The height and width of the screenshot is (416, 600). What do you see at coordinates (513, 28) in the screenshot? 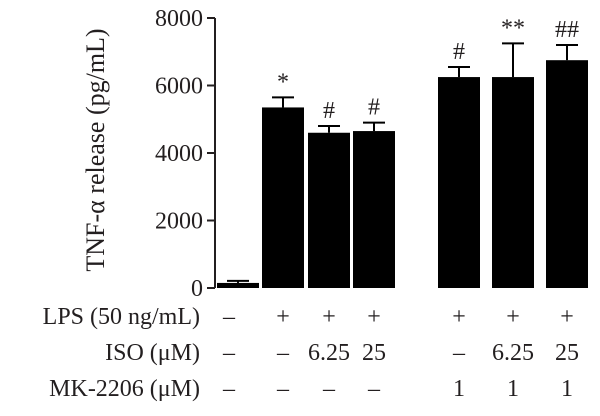
I see `significance-label: **` at bounding box center [513, 28].